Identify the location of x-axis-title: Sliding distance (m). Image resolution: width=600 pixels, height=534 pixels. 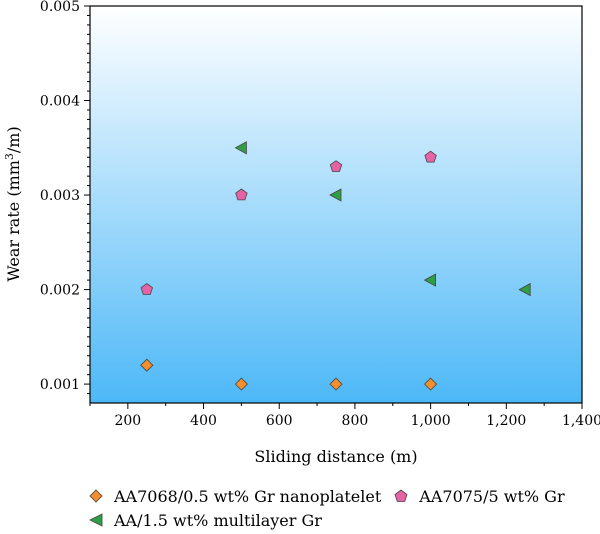
(335, 456).